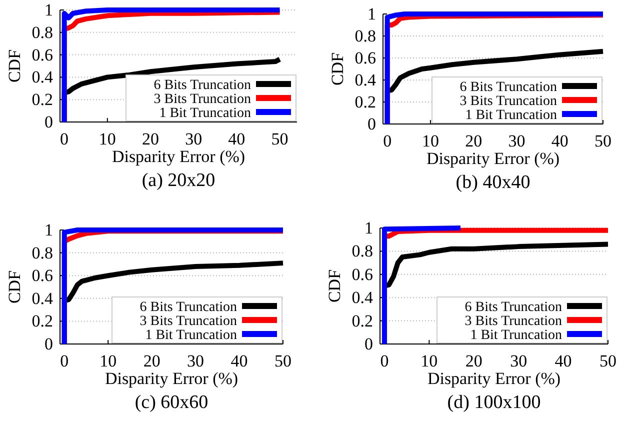 The width and height of the screenshot is (618, 438). I want to click on text: (b) 40x40, so click(493, 182).